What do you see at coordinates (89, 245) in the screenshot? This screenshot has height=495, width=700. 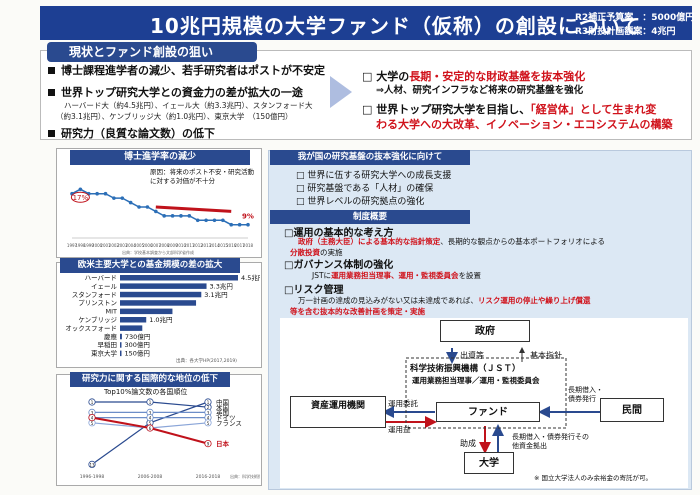 I see `x-tick-label: 1999` at bounding box center [89, 245].